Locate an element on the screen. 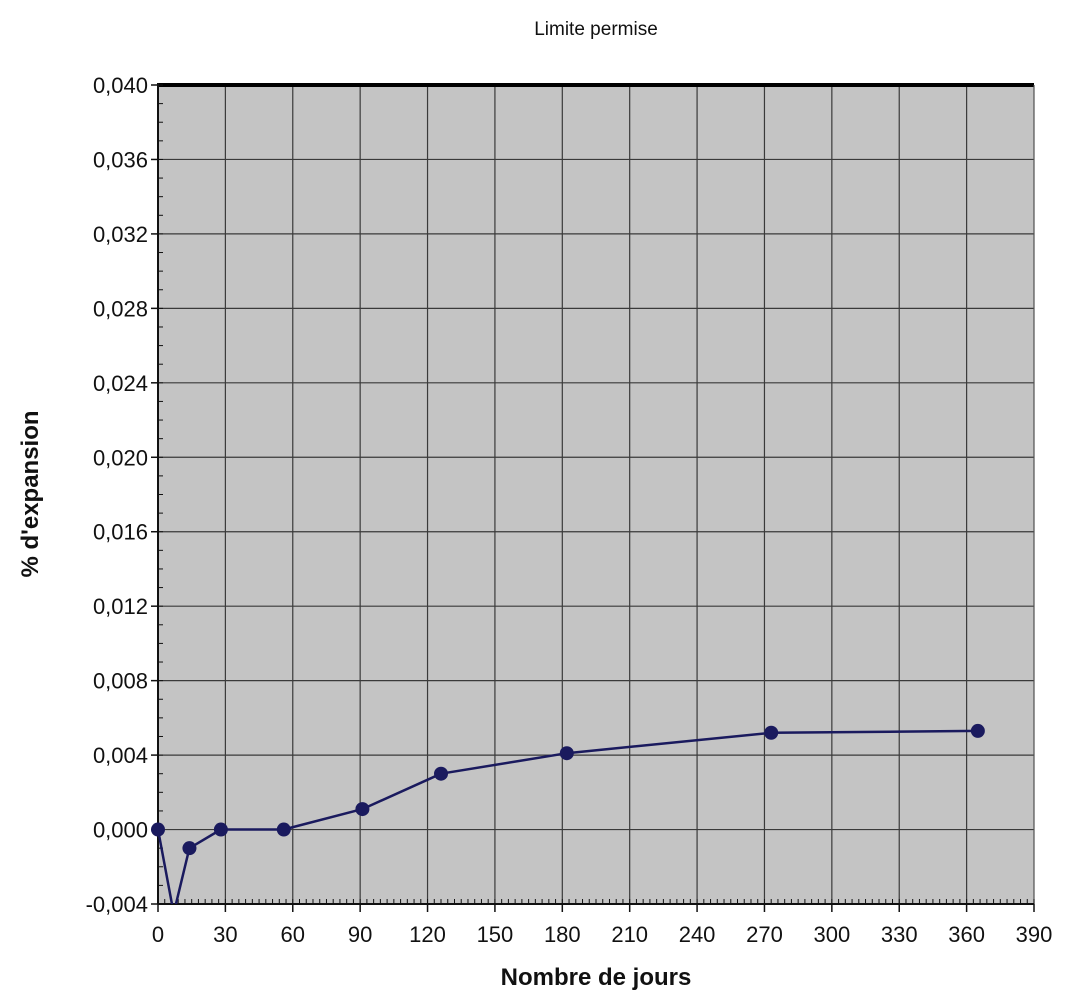  x-tick-label: 240 is located at coordinates (697, 934).